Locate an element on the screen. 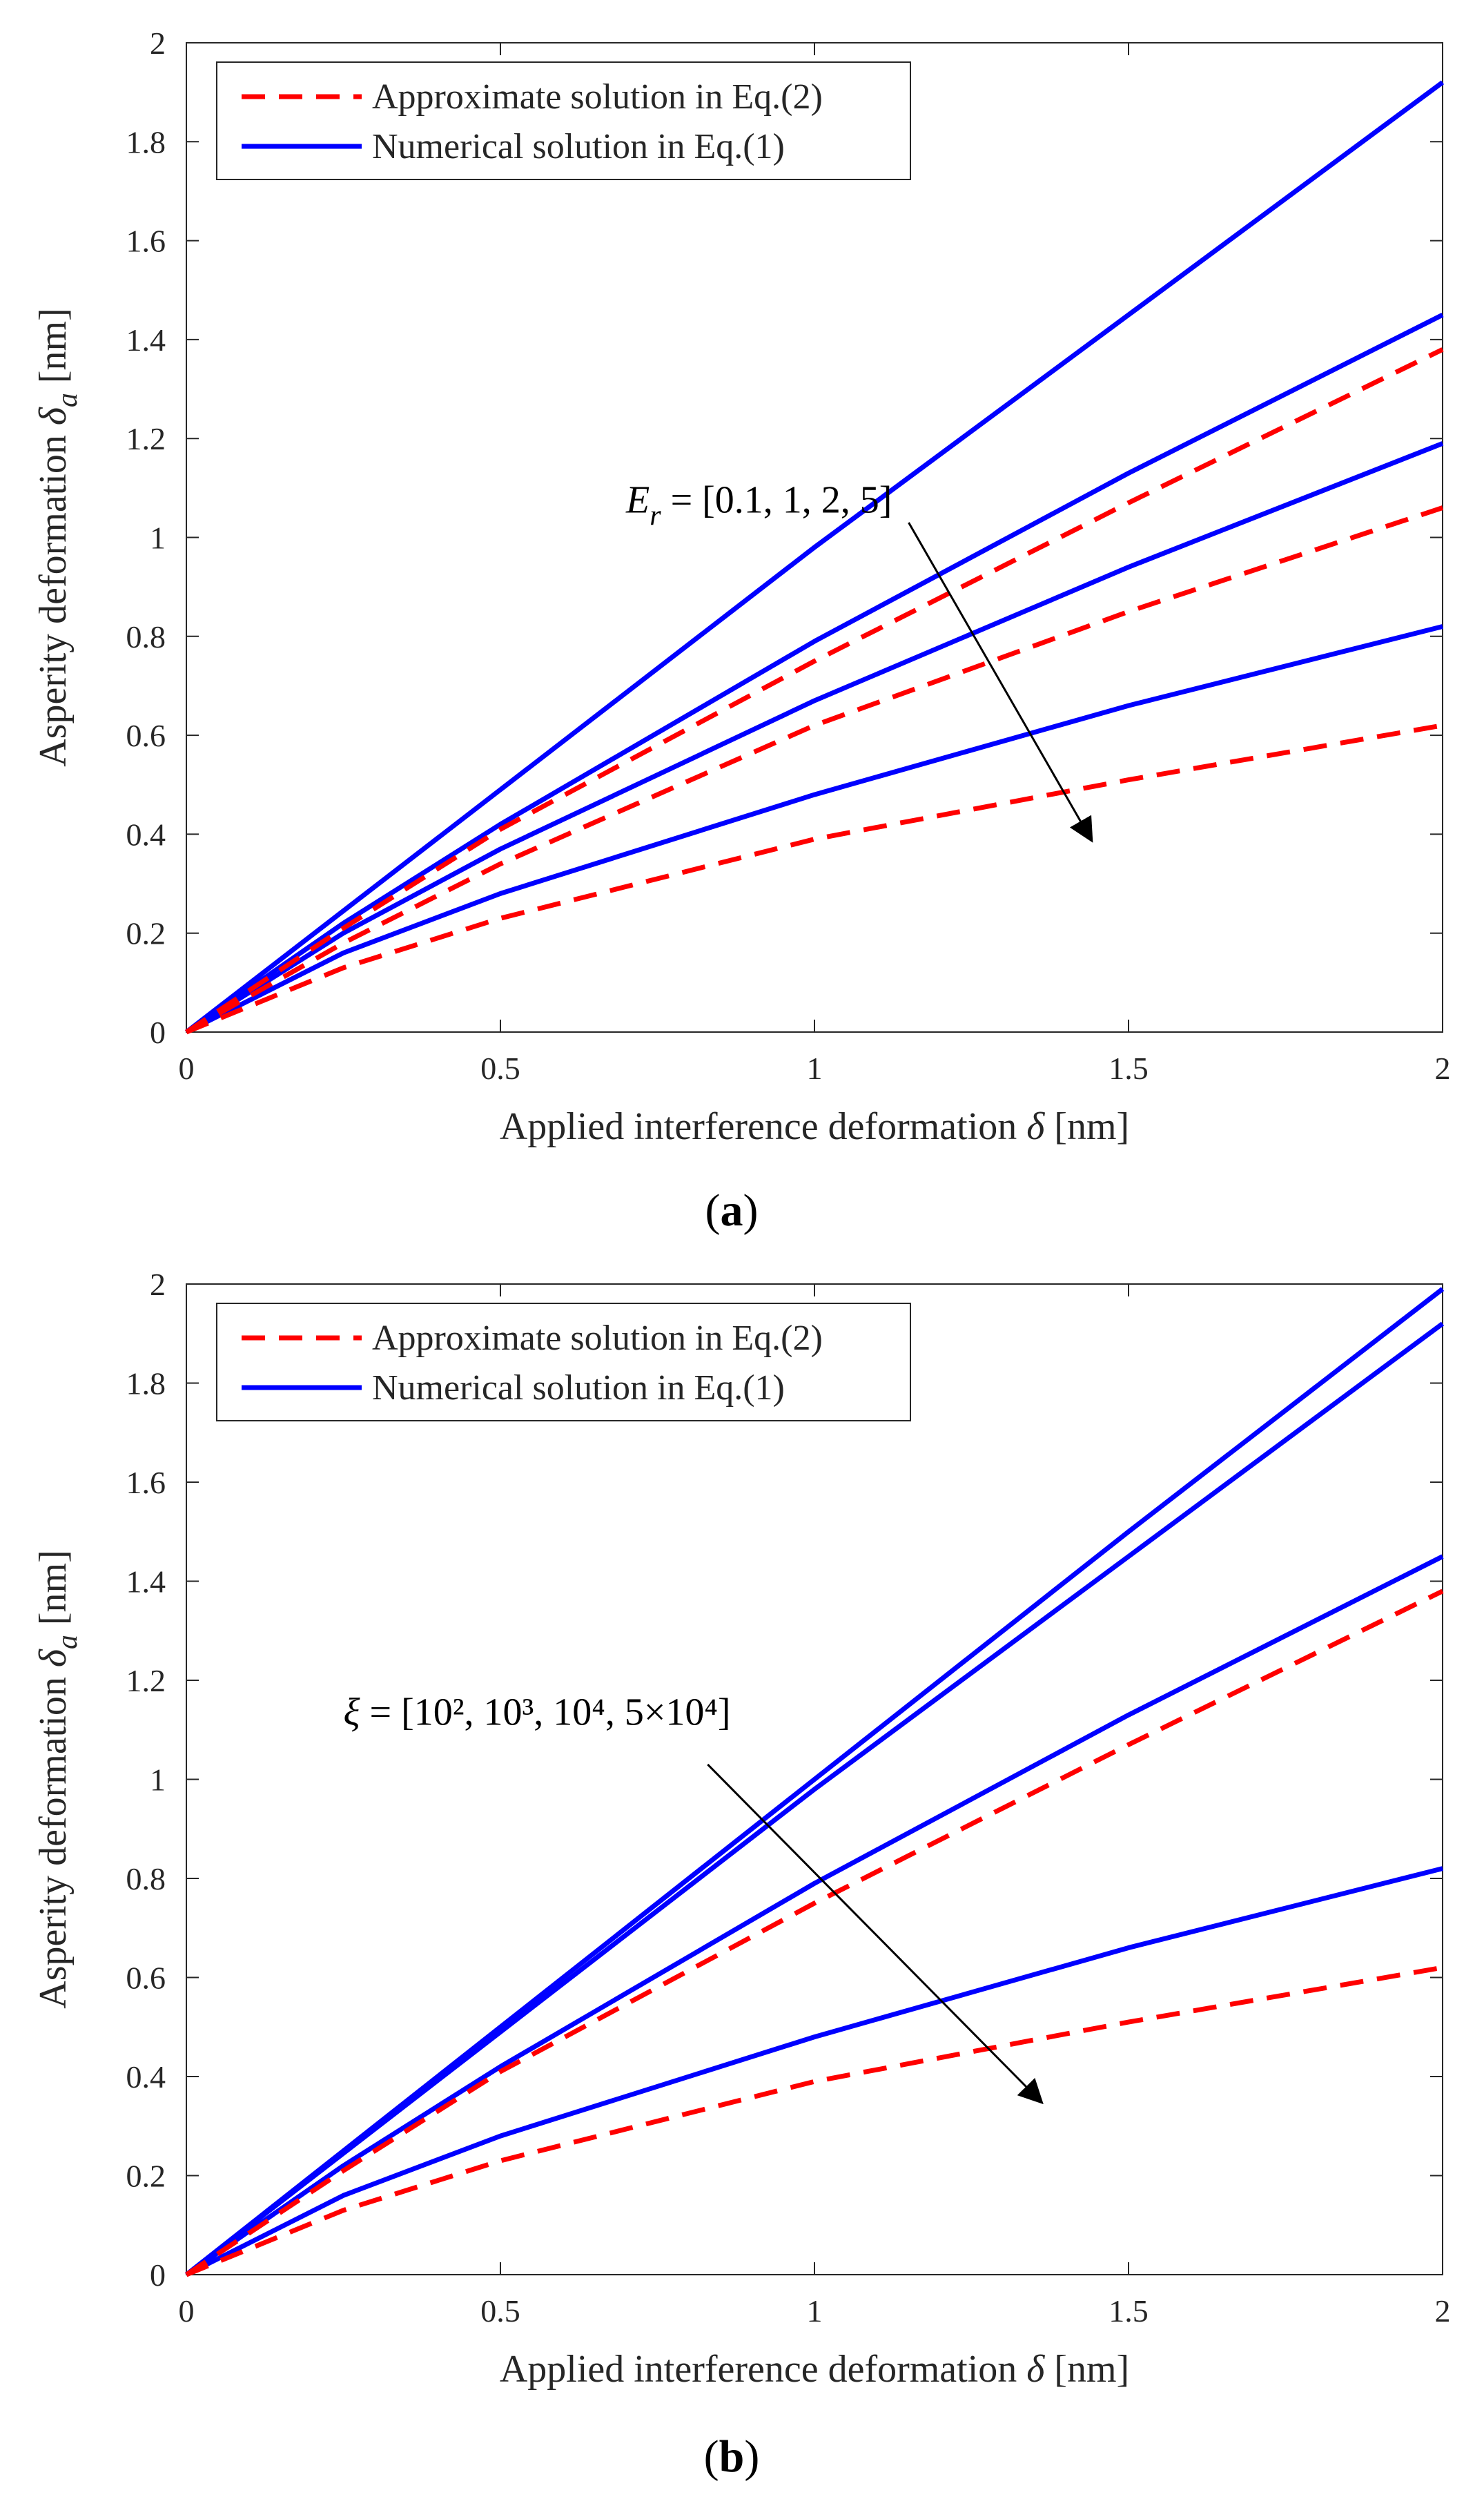  panel-caption: (b) is located at coordinates (732, 2457).